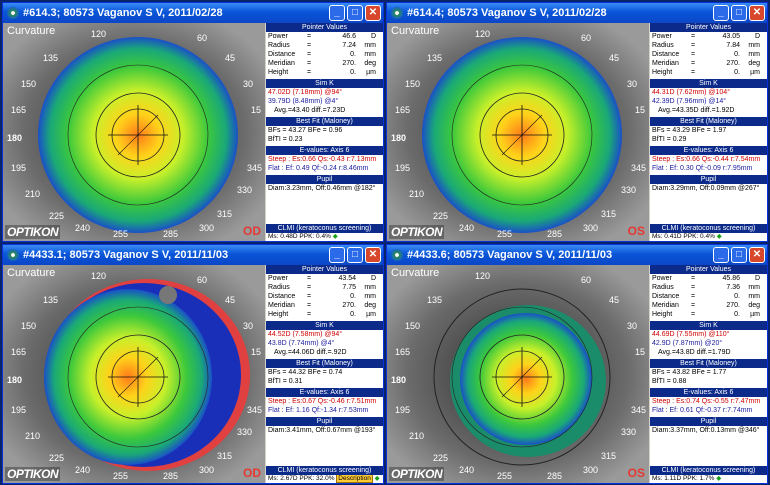  Describe the element at coordinates (324, 479) in the screenshot. I see `clmi-status: Ms: 2.67D PPK: 32.0% Description ◆` at that location.